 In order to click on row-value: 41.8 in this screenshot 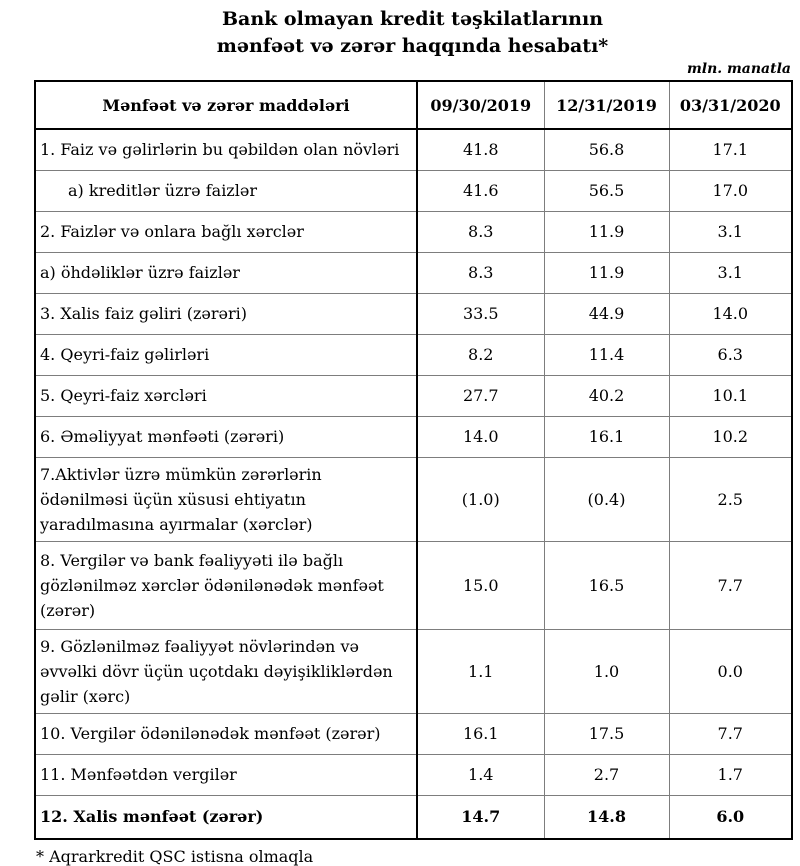, I will do `click(480, 149)`.